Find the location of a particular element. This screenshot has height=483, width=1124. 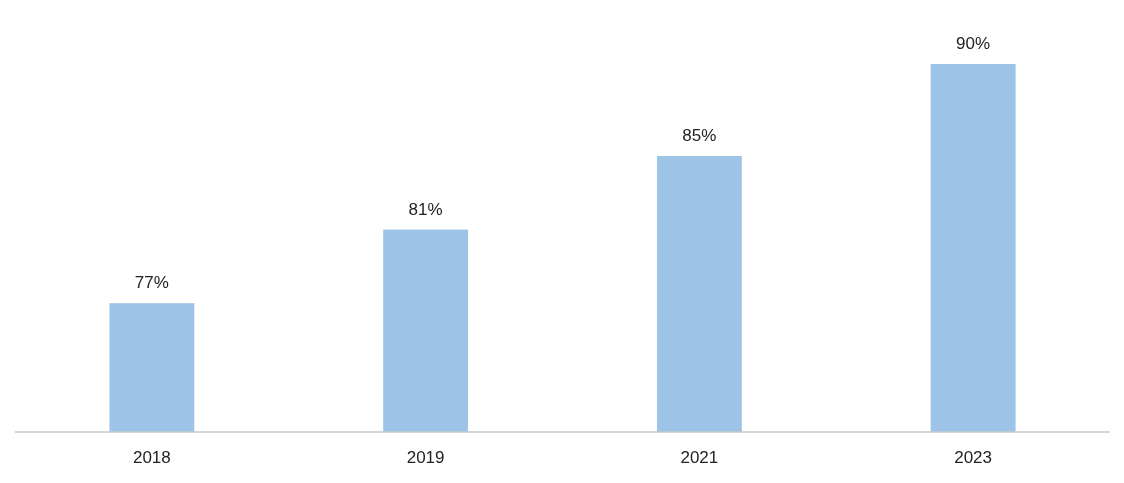

x-tick-label: 2023 is located at coordinates (973, 457).